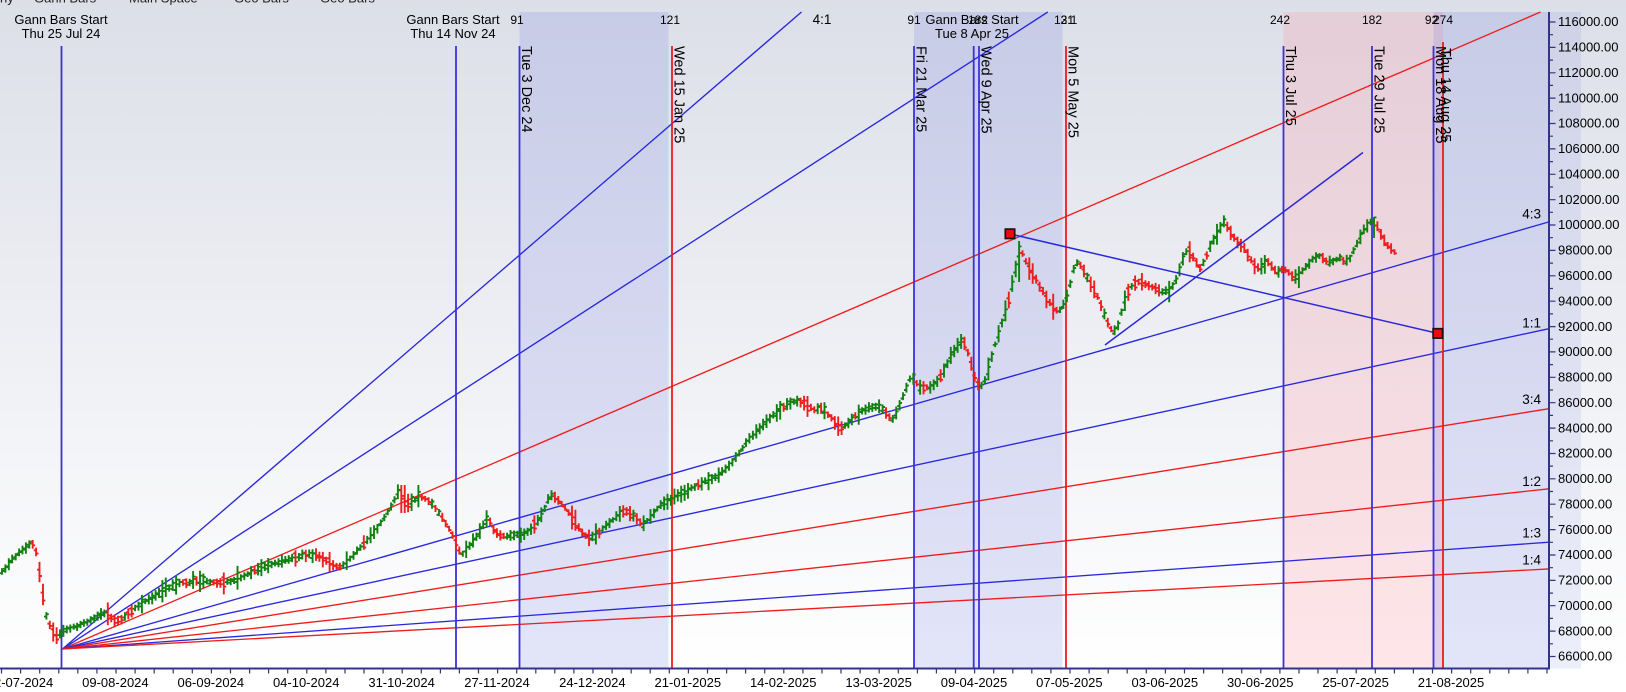 Image resolution: width=1626 pixels, height=692 pixels. What do you see at coordinates (1290, 86) in the screenshot?
I see `svg-text: Thu 3 Jul 25` at bounding box center [1290, 86].